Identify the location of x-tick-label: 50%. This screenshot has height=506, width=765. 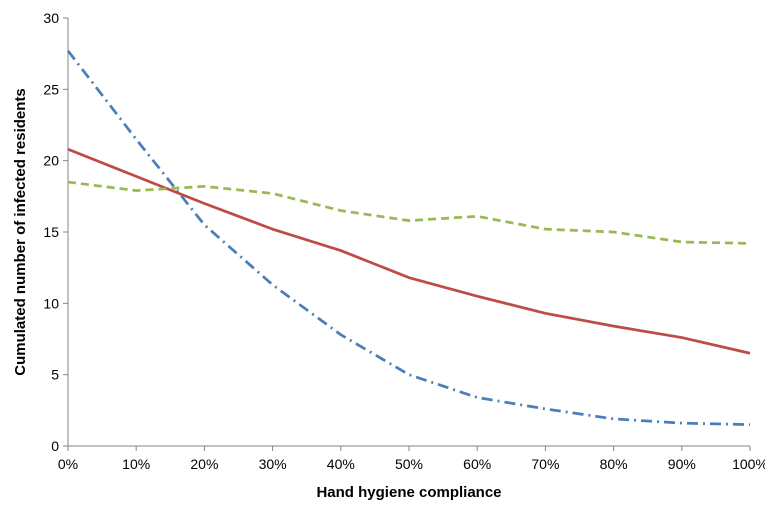
(409, 464).